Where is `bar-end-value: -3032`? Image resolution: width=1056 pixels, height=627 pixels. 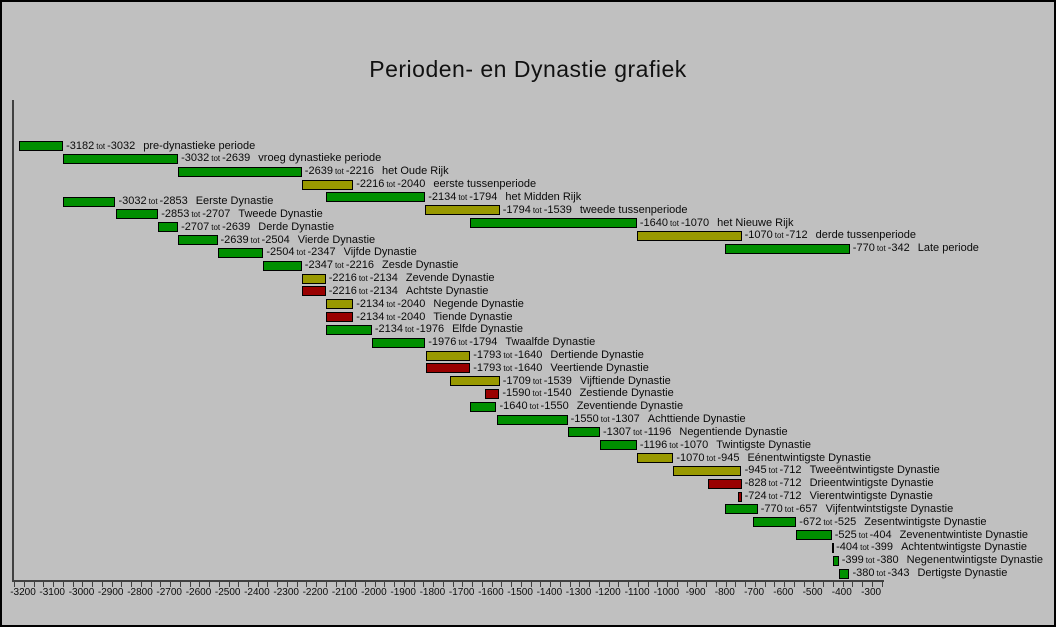
bar-end-value: -3032 is located at coordinates (121, 145).